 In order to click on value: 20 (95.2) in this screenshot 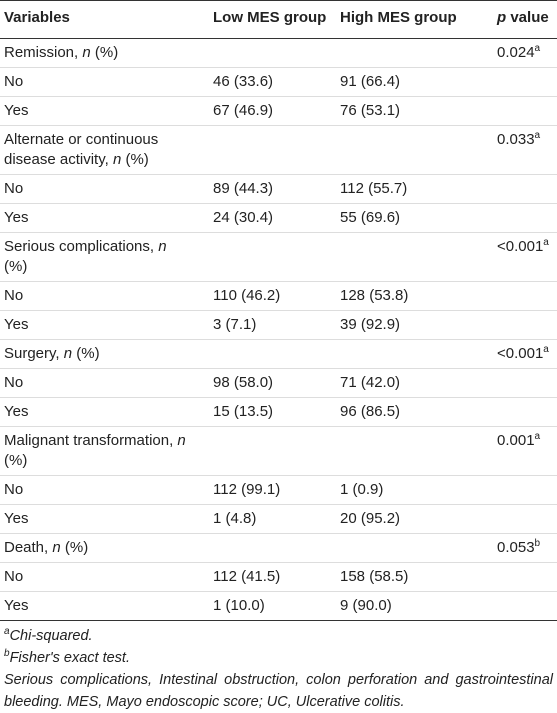, I will do `click(370, 518)`.